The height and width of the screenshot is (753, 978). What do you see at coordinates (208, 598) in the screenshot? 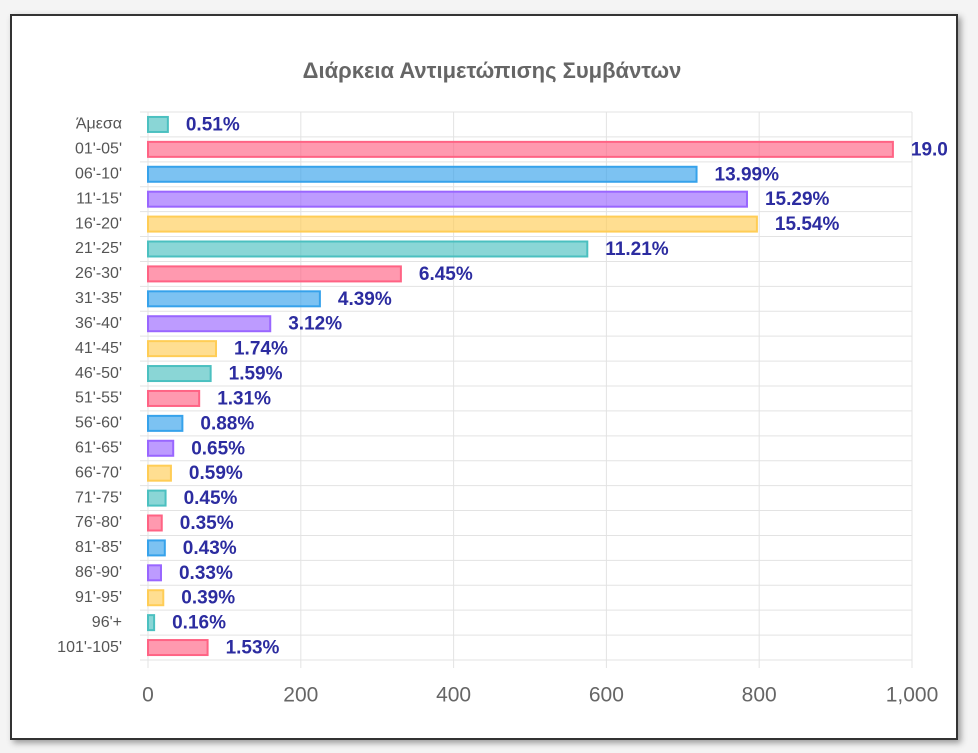
I see `data-label: 0.39%` at bounding box center [208, 598].